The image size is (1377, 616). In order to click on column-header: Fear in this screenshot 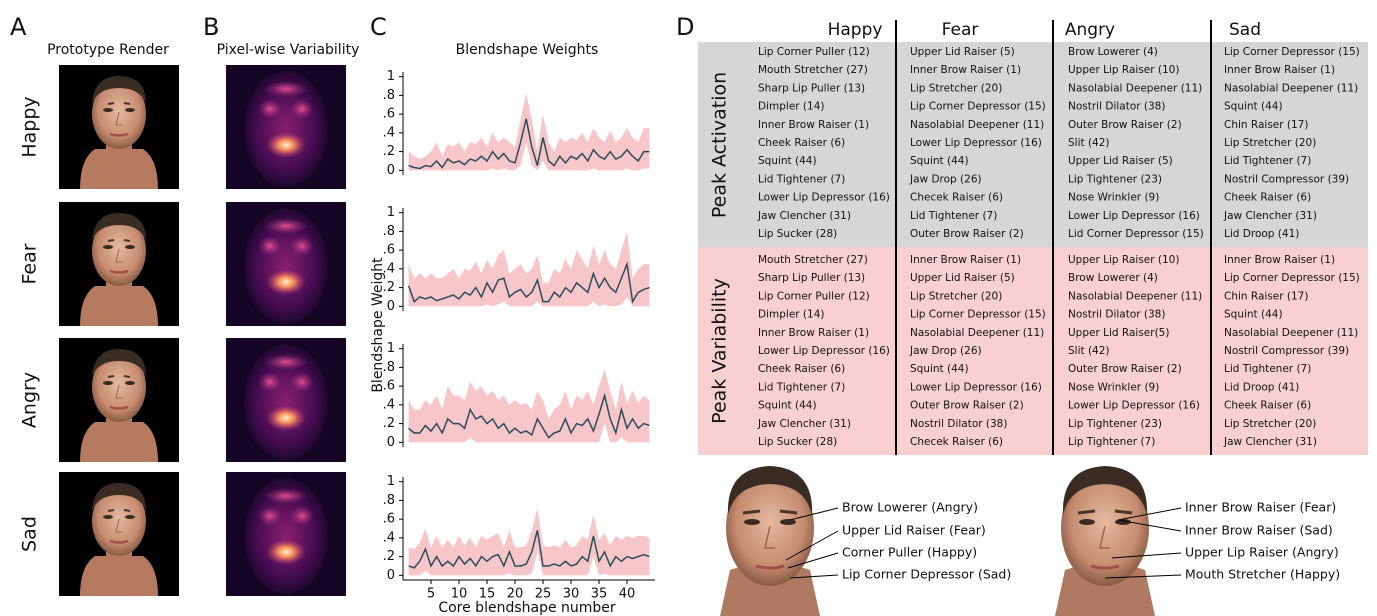, I will do `click(960, 30)`.